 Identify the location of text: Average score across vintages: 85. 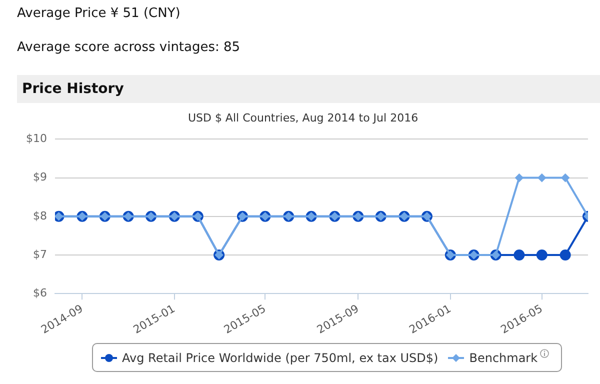
(128, 47).